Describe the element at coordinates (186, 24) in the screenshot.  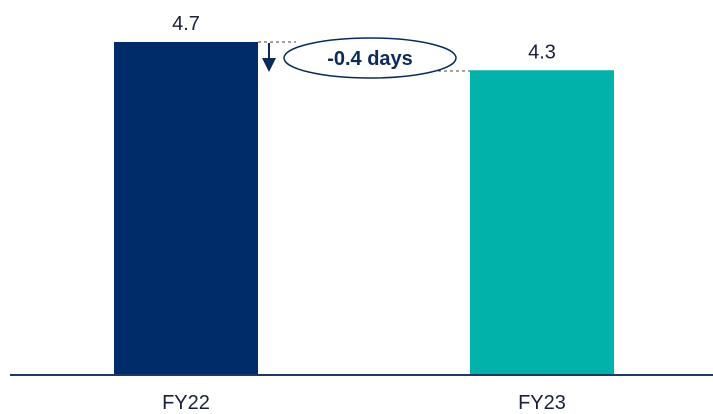
I see `data-label: 4.7` at that location.